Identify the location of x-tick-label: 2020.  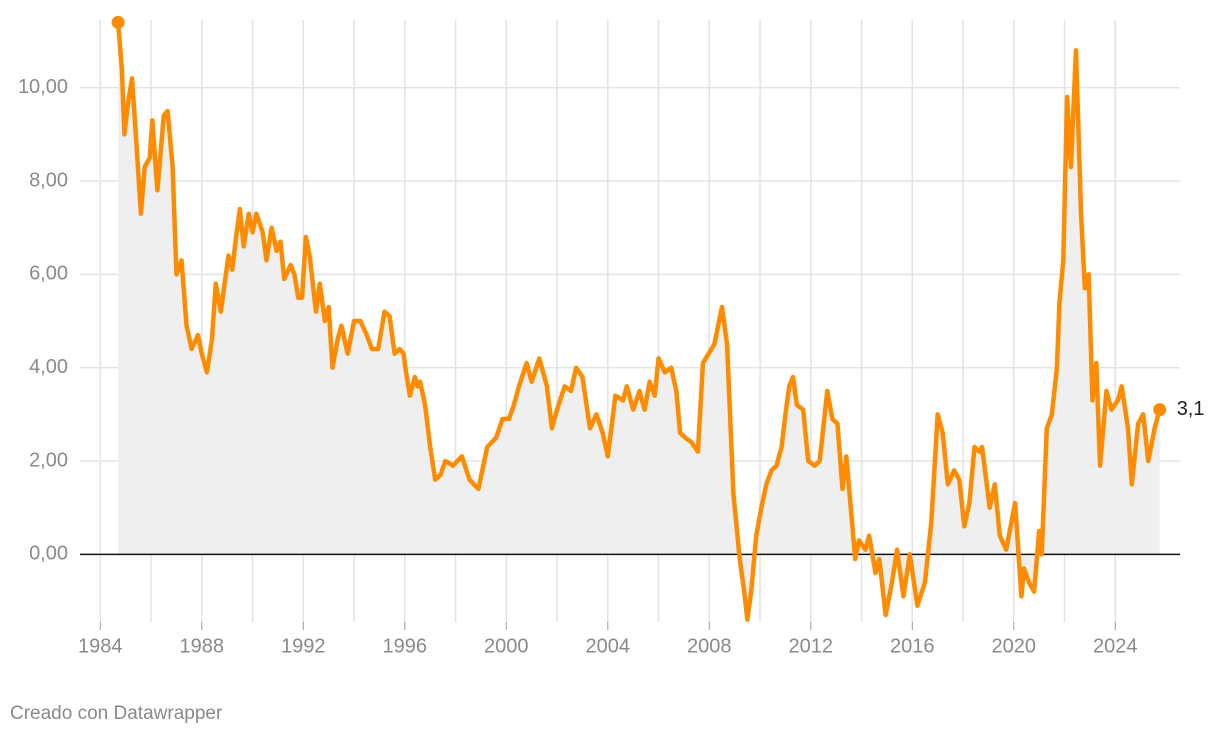
(1014, 646).